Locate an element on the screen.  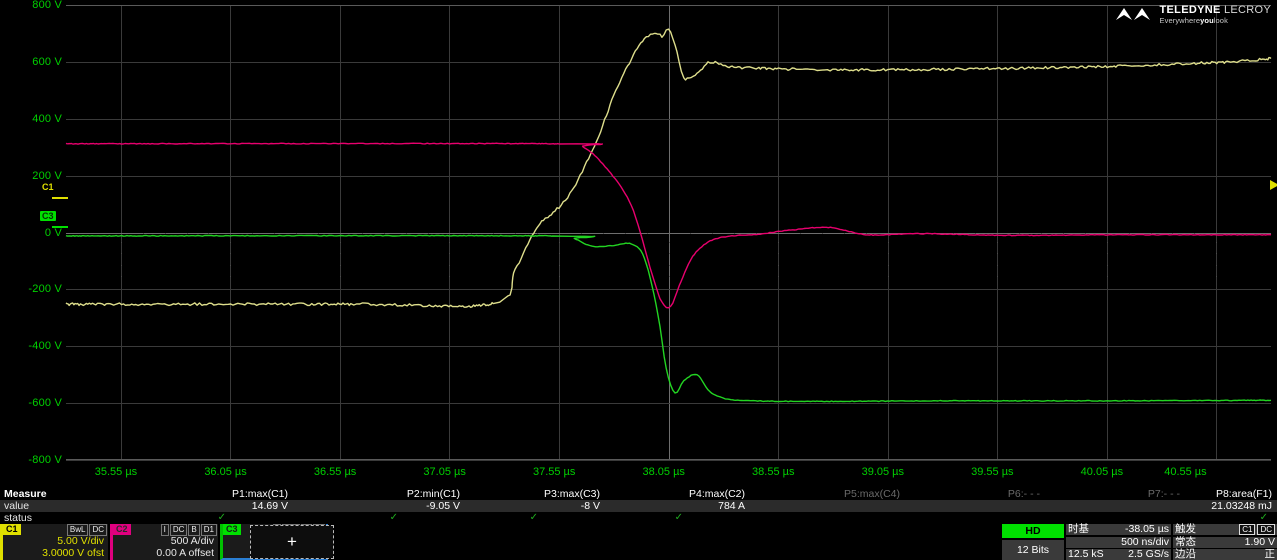
trigger-type-row: 边沿 正 is located at coordinates (1225, 554).